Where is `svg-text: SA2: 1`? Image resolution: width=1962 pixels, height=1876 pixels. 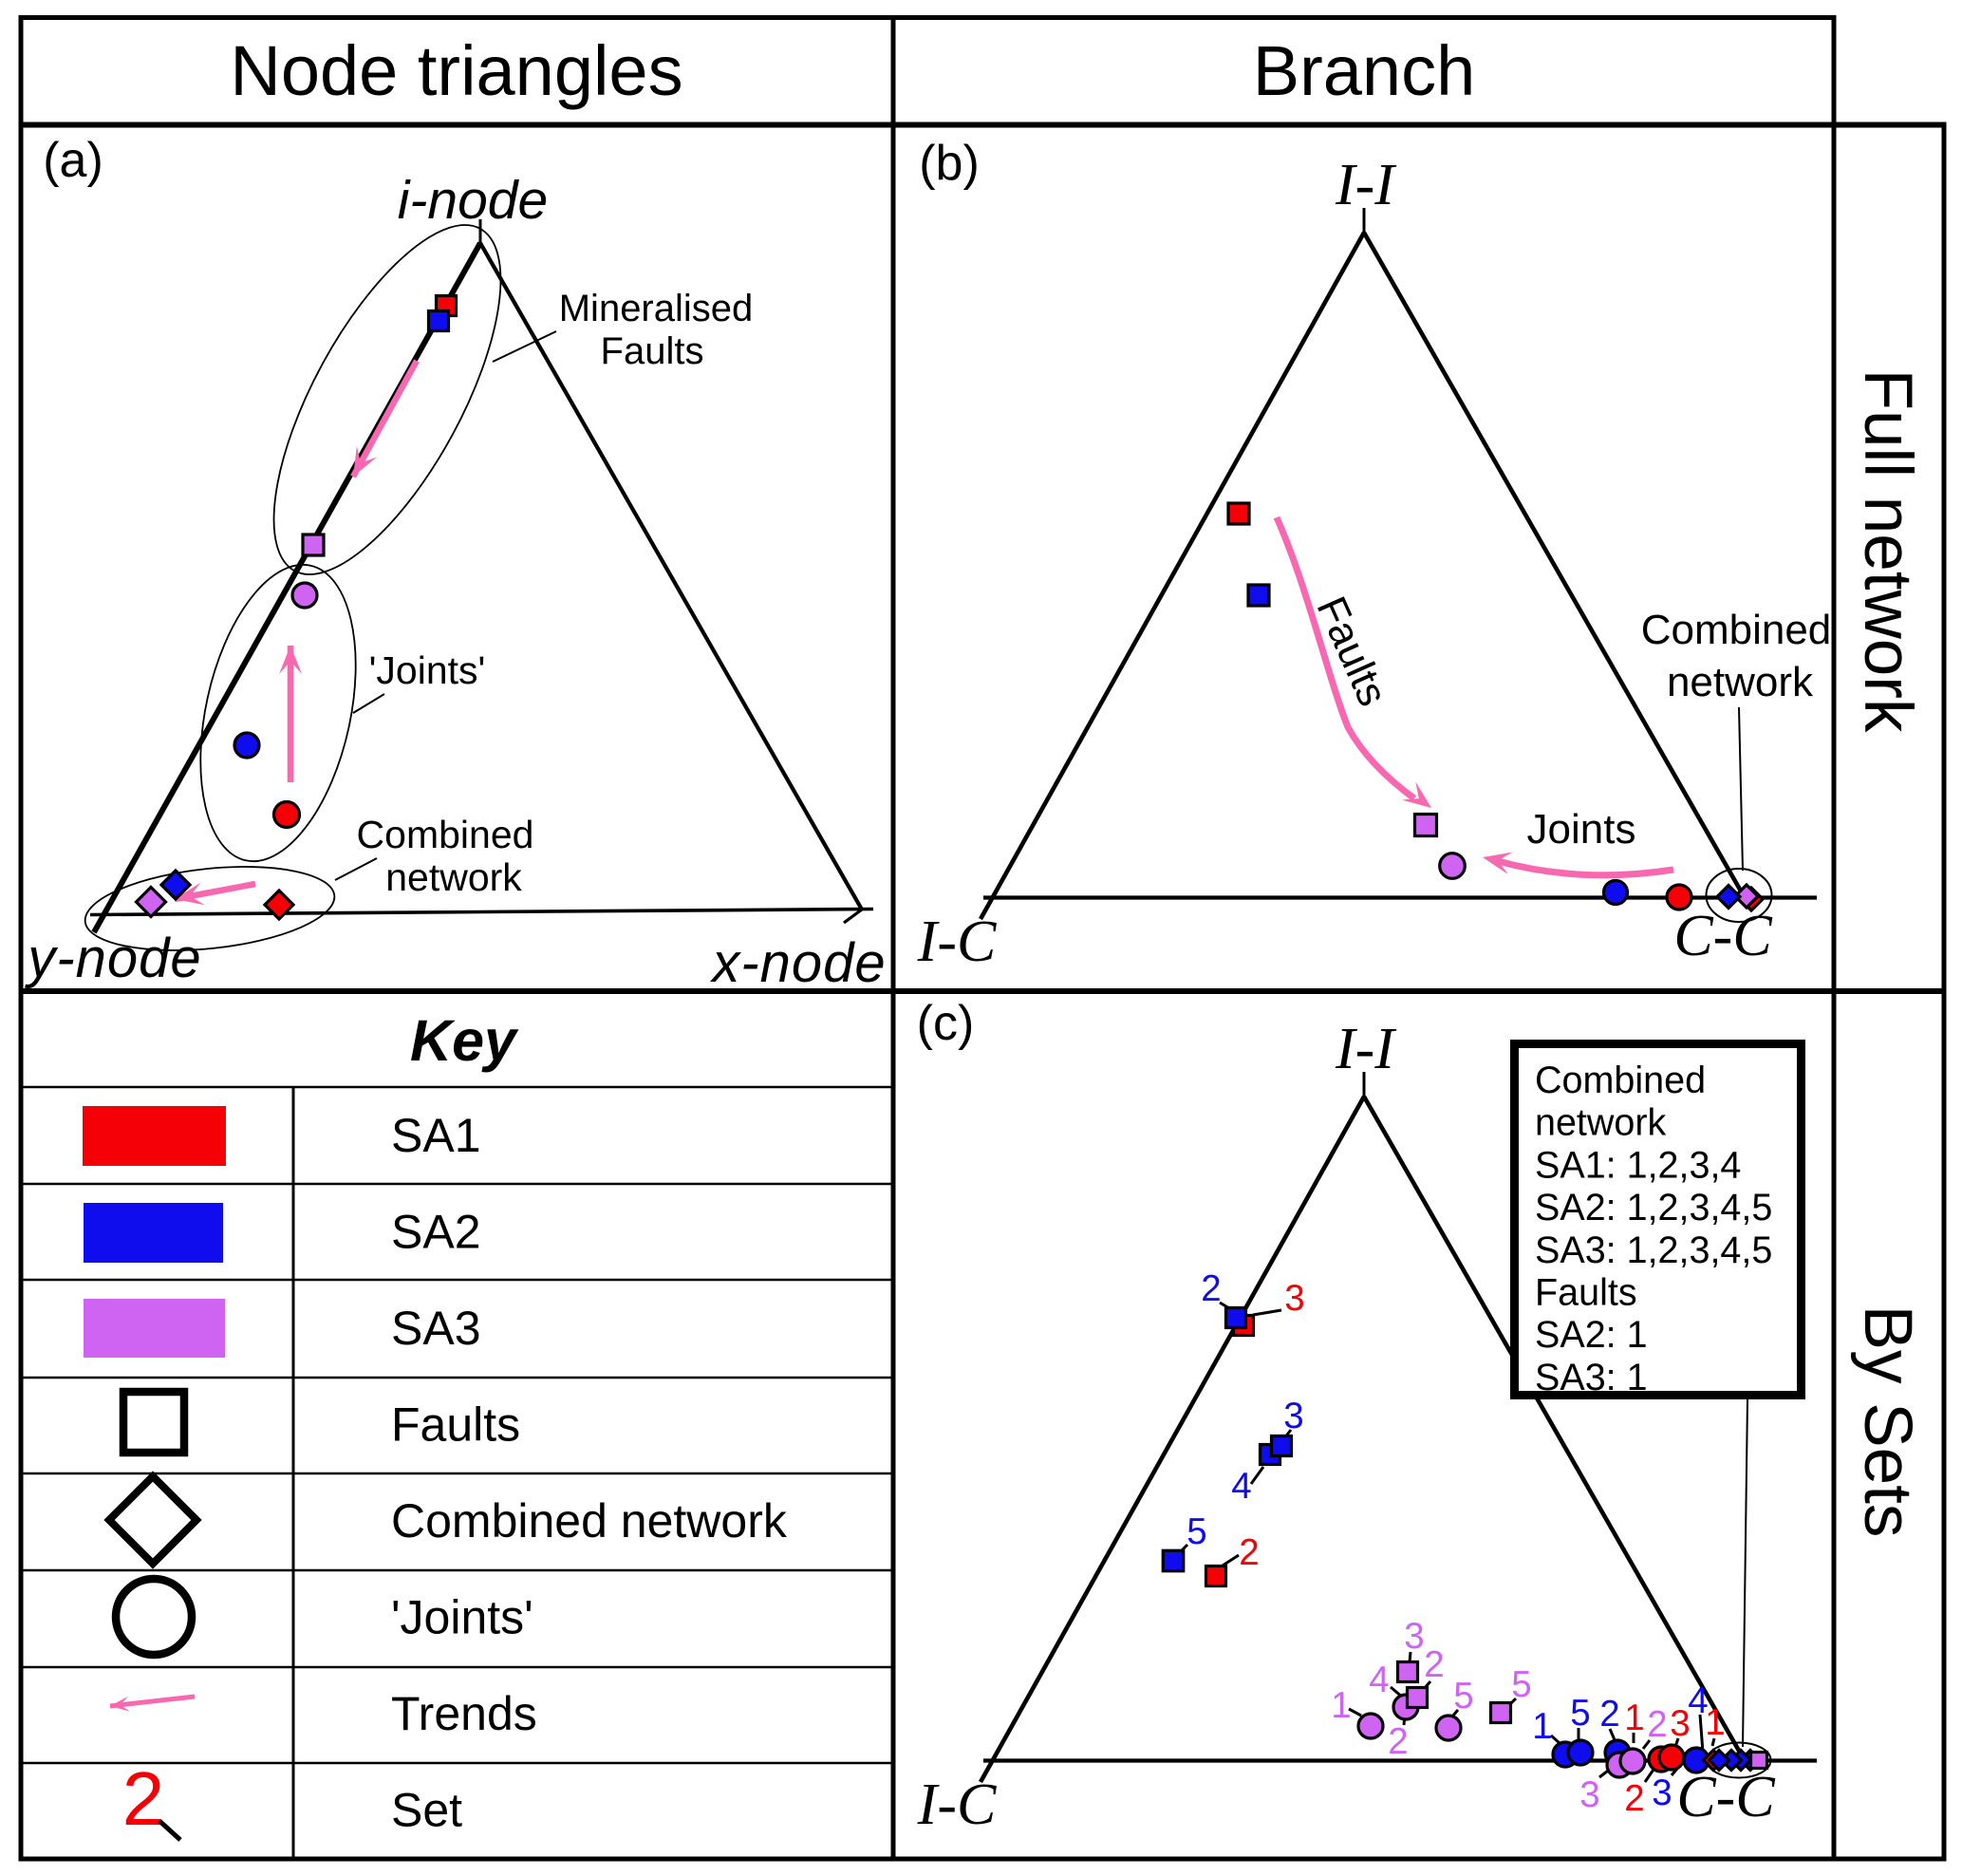
svg-text: SA2: 1 is located at coordinates (1591, 1335).